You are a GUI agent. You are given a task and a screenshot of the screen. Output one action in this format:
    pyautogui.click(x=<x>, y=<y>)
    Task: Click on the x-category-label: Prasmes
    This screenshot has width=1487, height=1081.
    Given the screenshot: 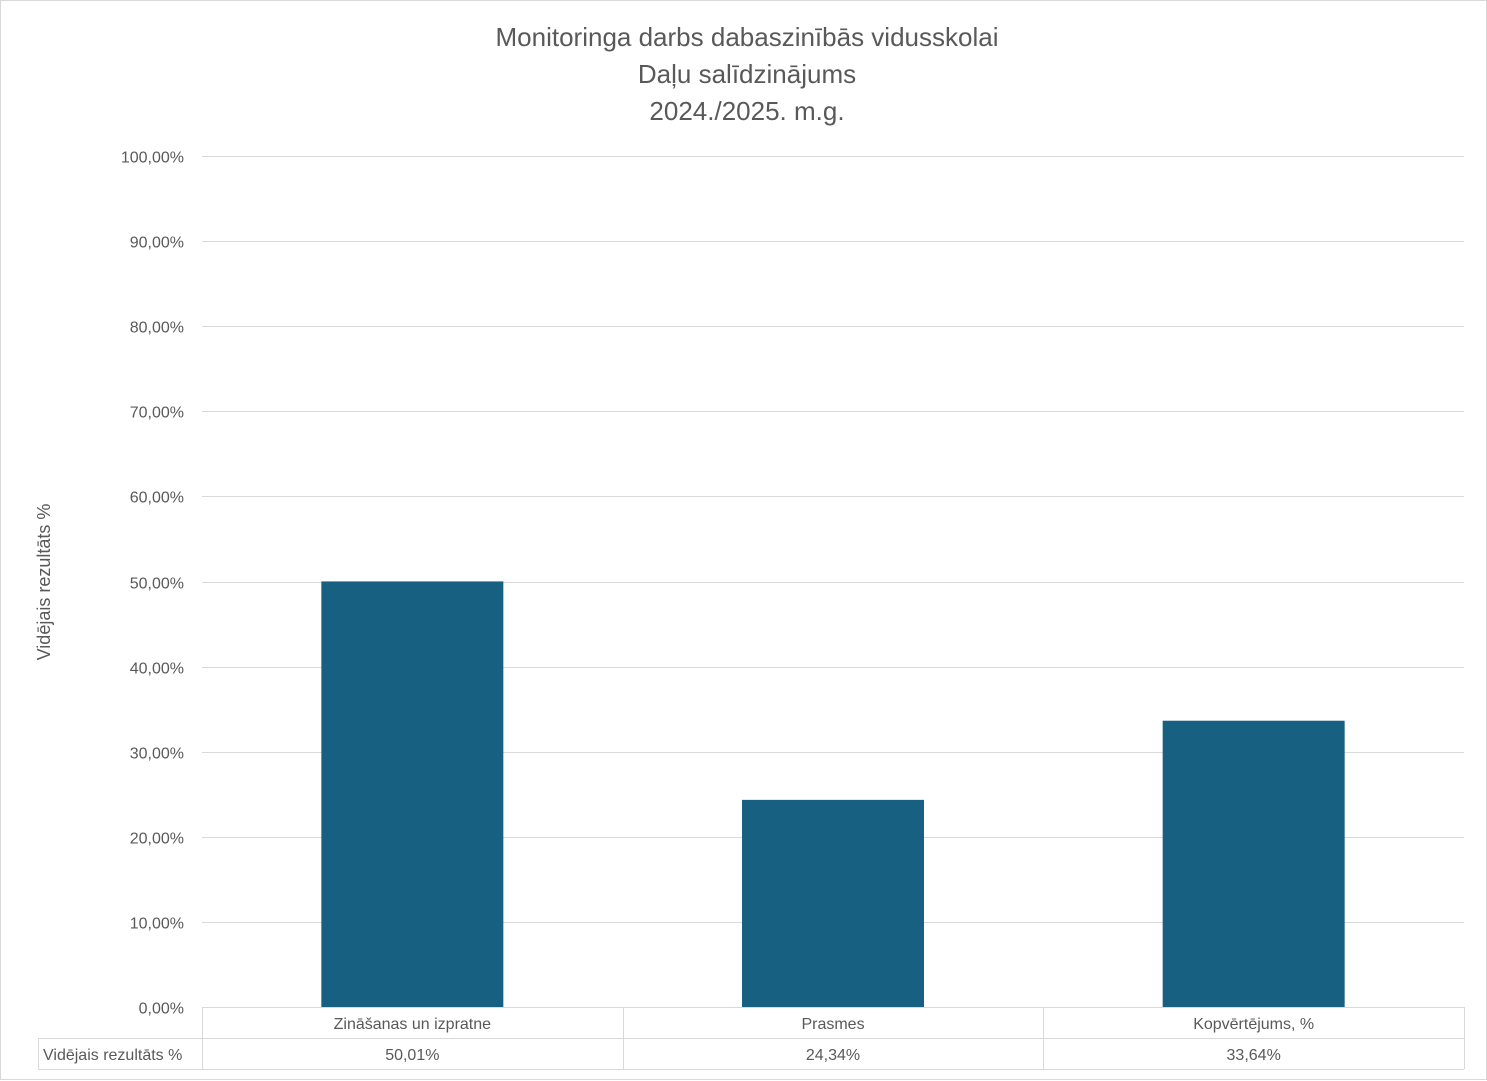 What is the action you would take?
    pyautogui.click(x=832, y=1024)
    